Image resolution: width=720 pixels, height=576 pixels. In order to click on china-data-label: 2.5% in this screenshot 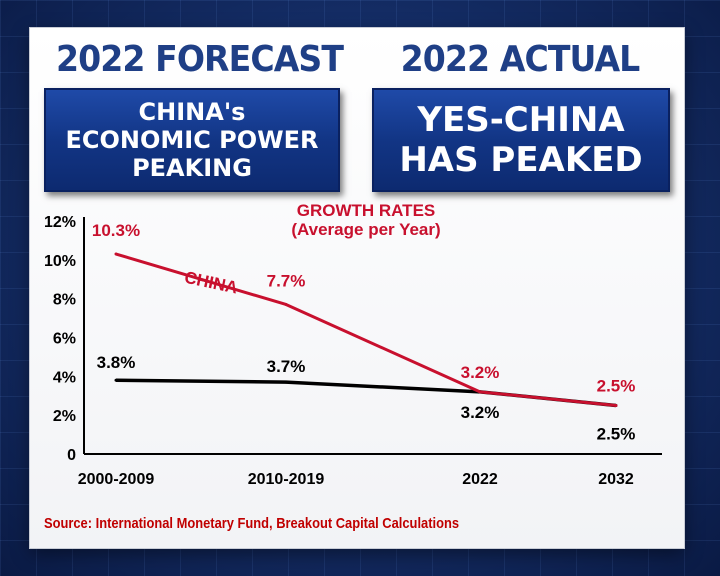, I will do `click(616, 385)`.